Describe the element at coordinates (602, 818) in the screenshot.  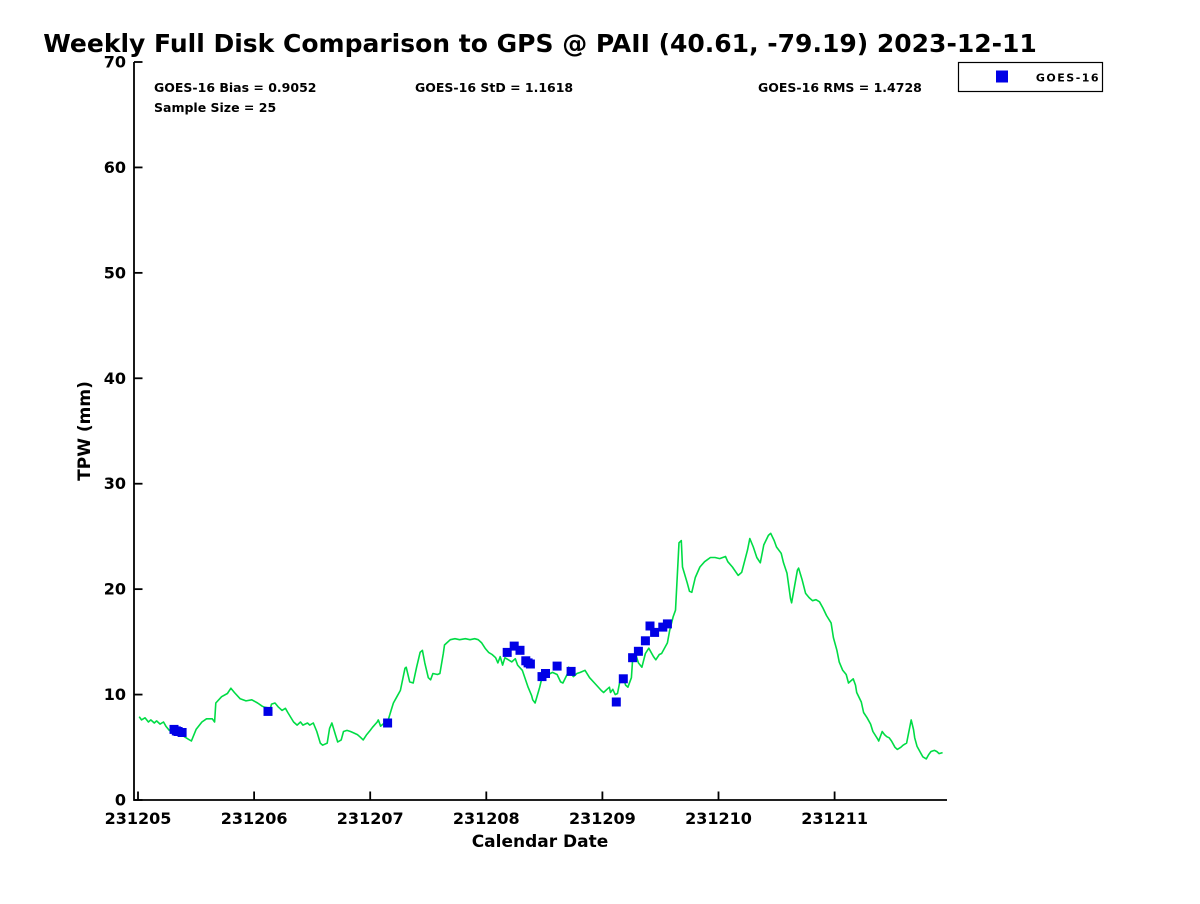
I see `x-tick-label: 231209` at that location.